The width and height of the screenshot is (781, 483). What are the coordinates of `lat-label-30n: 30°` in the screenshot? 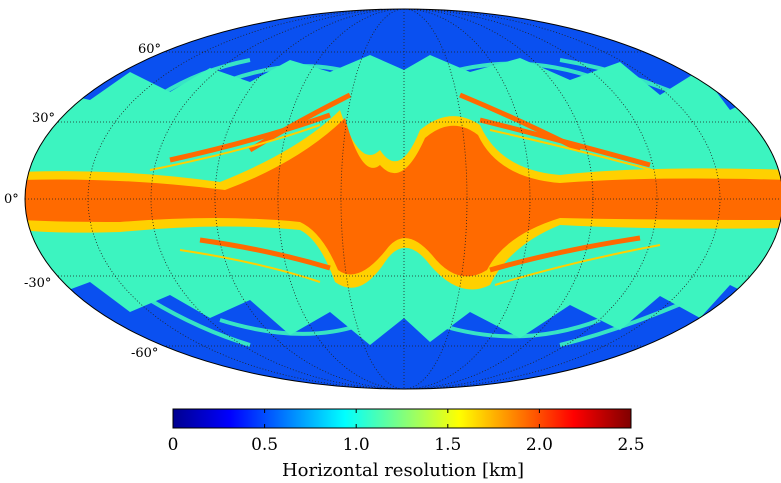 It's located at (43, 118).